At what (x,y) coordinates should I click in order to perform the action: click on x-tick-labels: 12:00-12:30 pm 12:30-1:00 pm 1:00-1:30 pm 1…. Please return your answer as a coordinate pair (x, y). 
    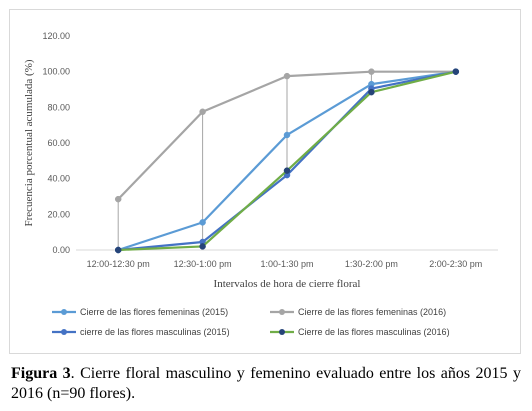
    Looking at the image, I should click on (285, 264).